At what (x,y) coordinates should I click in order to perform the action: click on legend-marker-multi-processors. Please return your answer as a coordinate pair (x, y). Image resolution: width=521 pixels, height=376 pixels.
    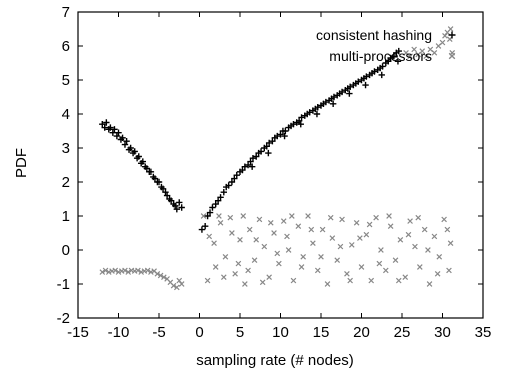
    Looking at the image, I should click on (452, 56).